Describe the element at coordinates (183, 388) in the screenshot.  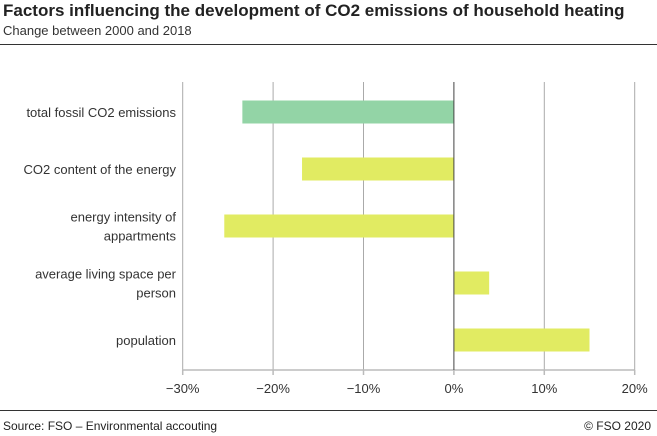
I see `x-tick-label: −30%` at that location.